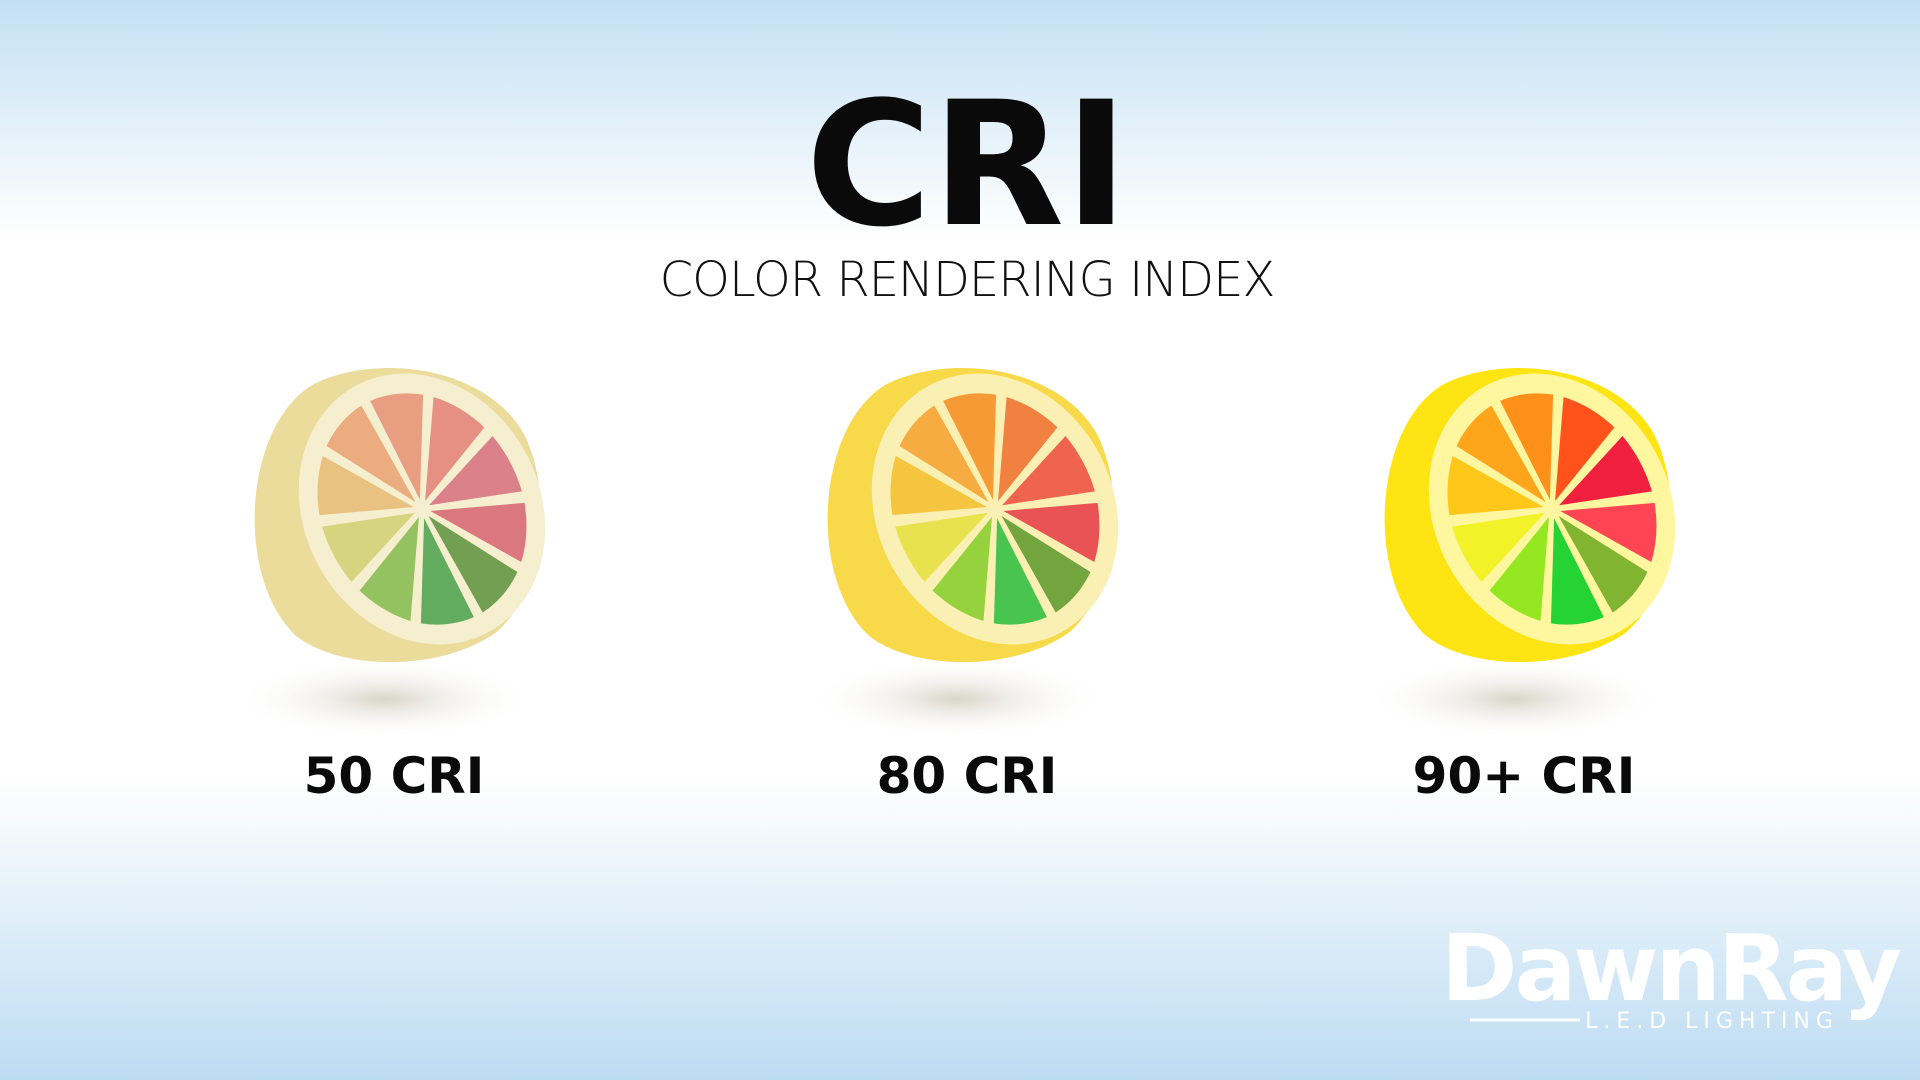 Image resolution: width=1920 pixels, height=1080 pixels. I want to click on cri-label: 80 CRI, so click(967, 776).